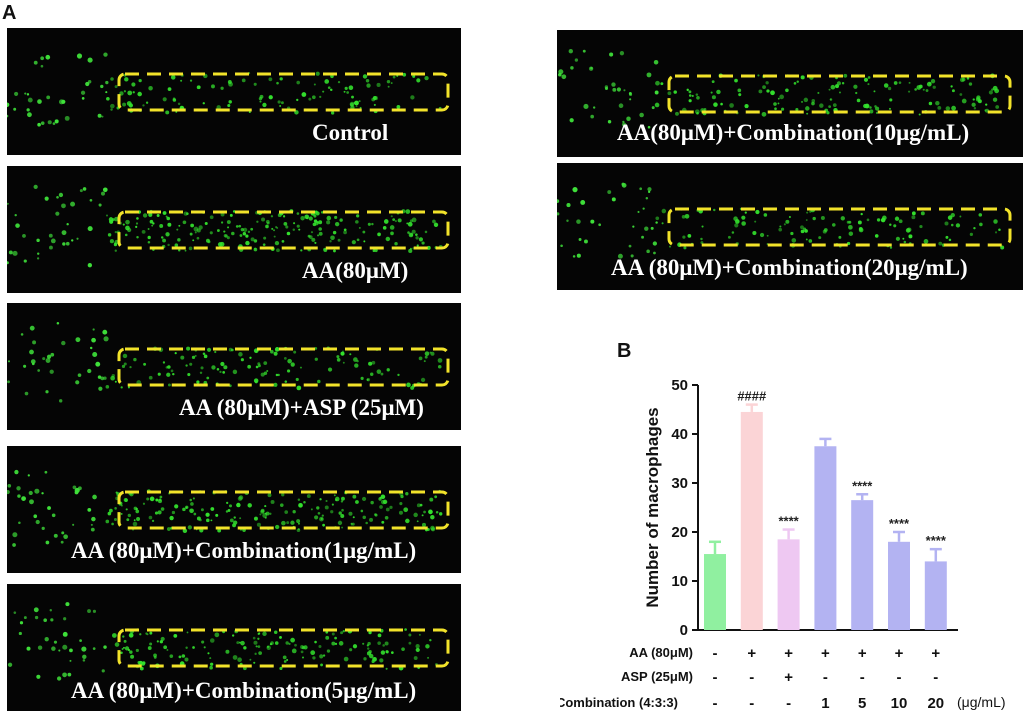  I want to click on fluorescence-image-aa: AA(80μM), so click(234, 229).